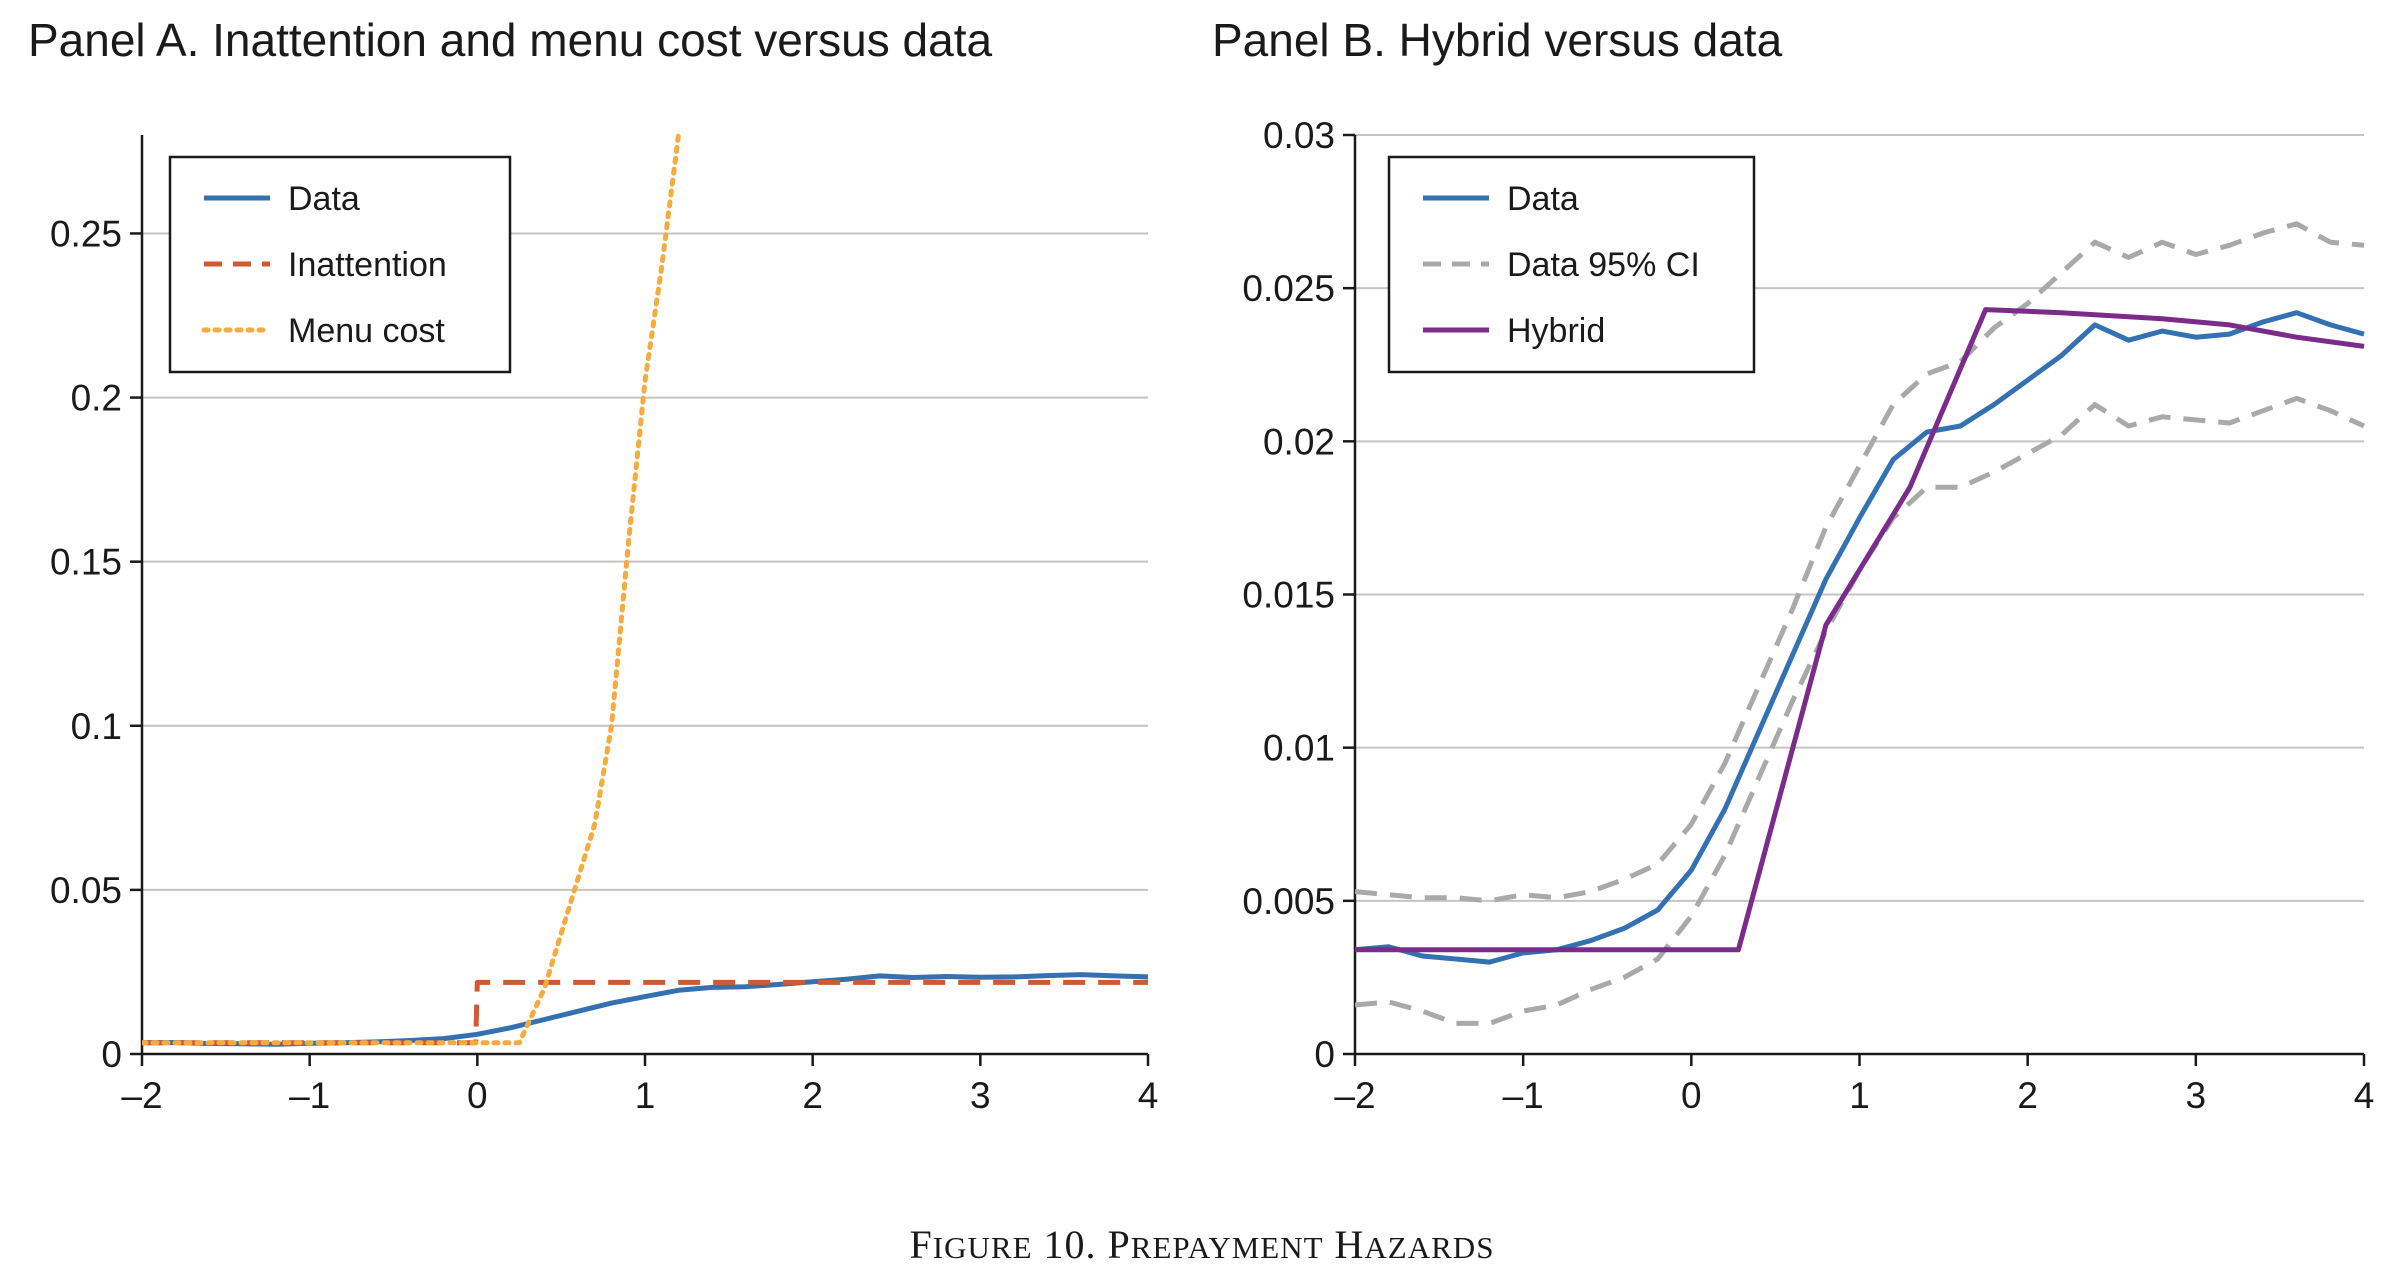  Describe the element at coordinates (1556, 331) in the screenshot. I see `panel-b-legend-label: Hybrid` at that location.